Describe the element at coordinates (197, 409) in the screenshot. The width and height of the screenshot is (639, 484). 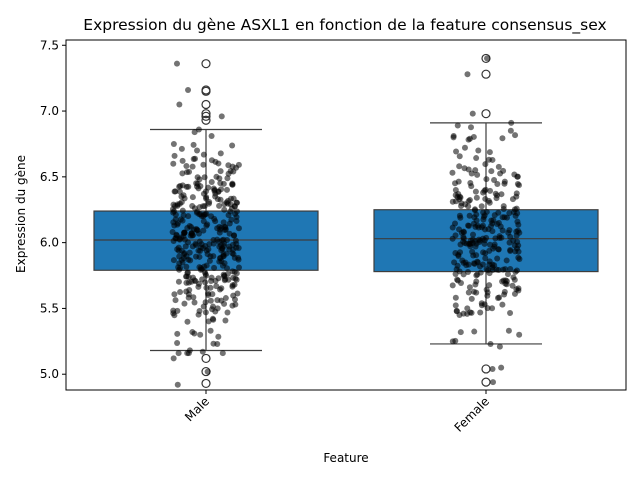
I see `x-tick-label-male: Male` at that location.